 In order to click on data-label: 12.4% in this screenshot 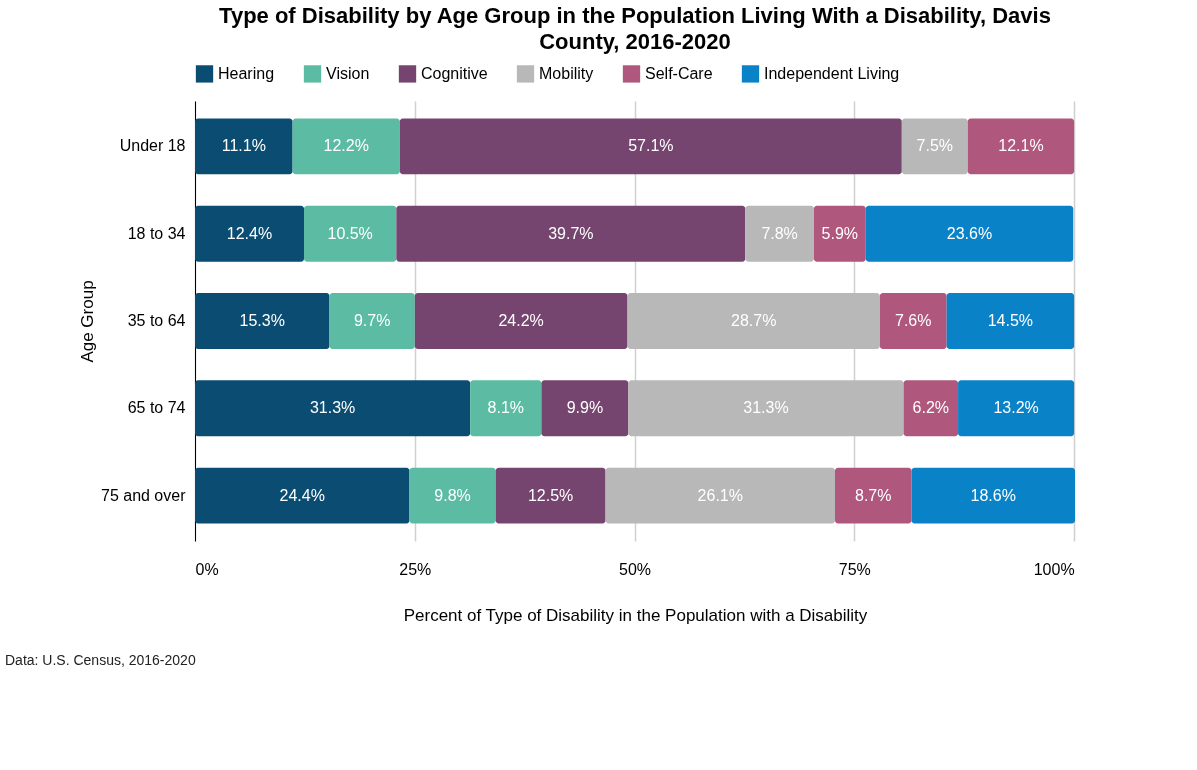, I will do `click(249, 233)`.